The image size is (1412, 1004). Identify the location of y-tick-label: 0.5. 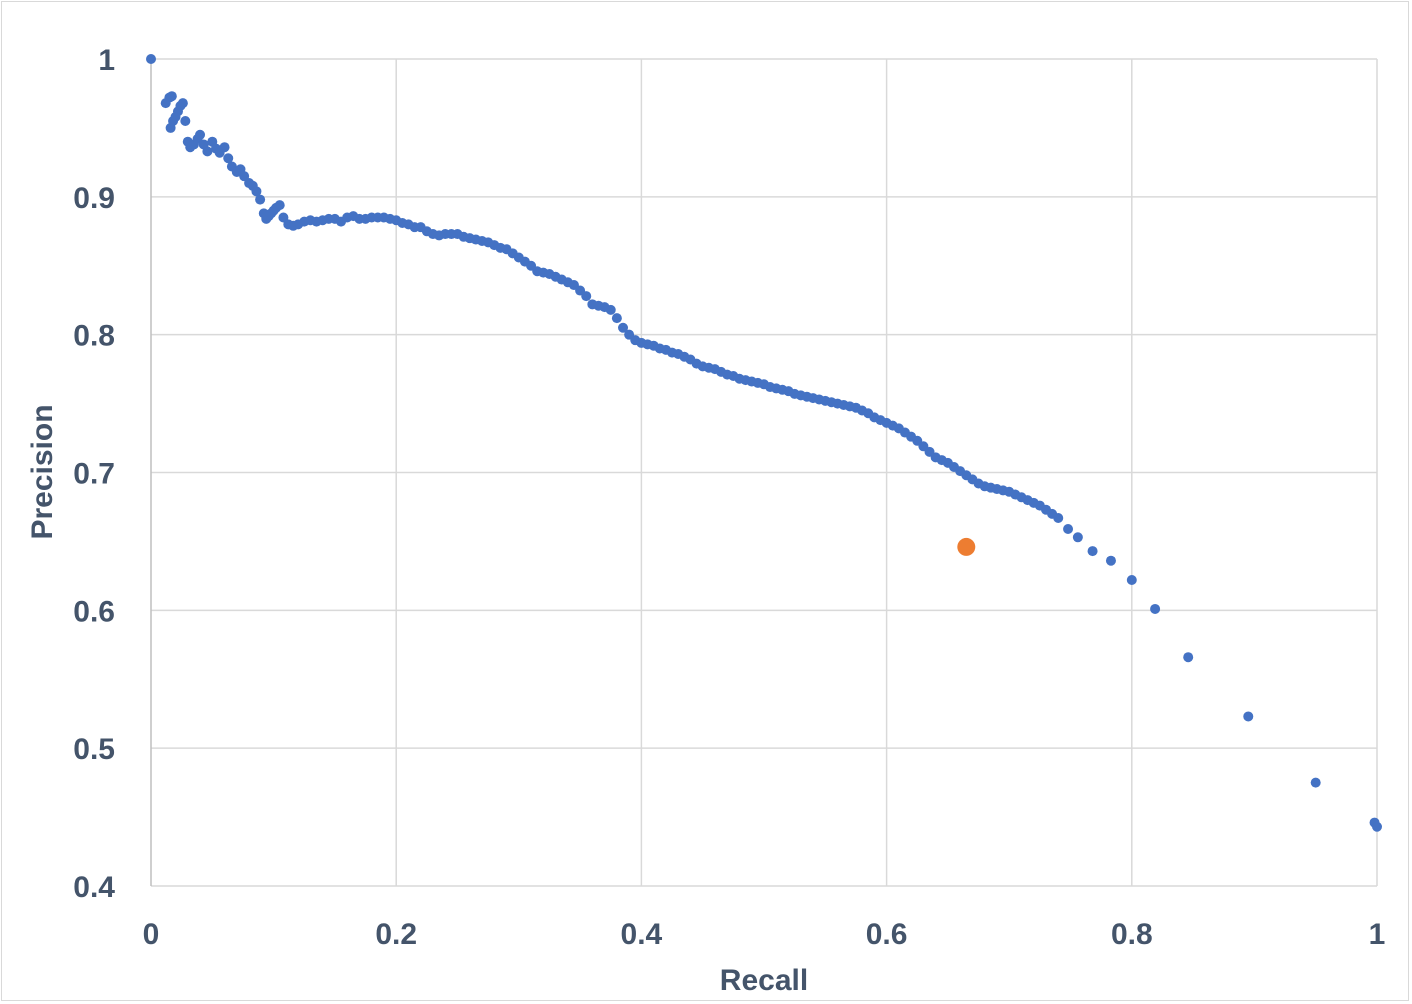
(94, 749).